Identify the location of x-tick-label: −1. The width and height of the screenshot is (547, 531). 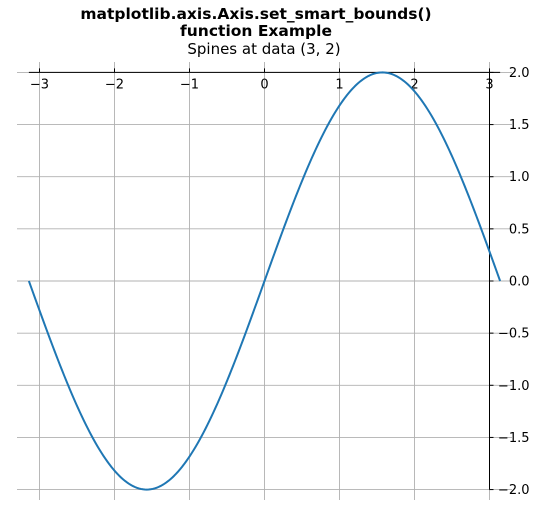
(189, 84).